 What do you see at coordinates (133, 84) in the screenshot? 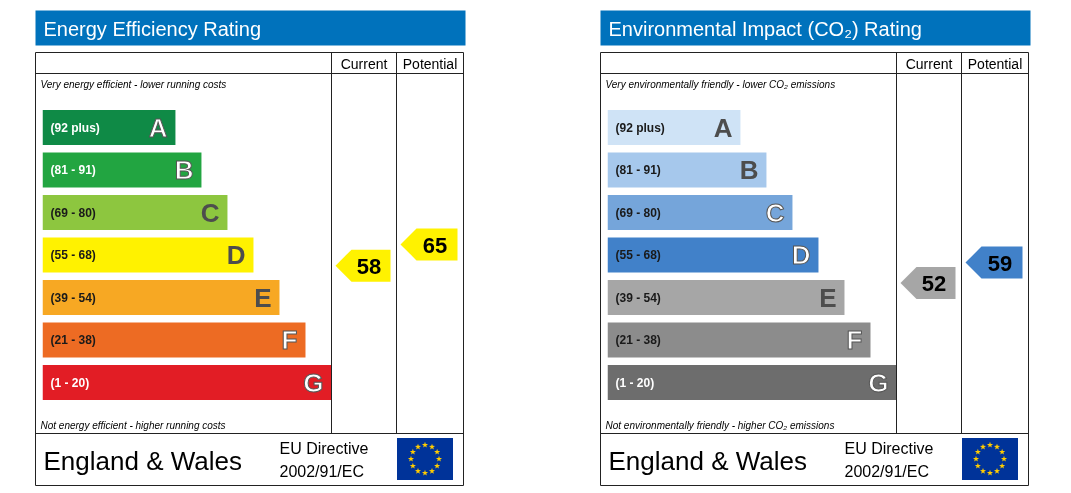
I see `text: Very energy efficient - lower running costs` at bounding box center [133, 84].